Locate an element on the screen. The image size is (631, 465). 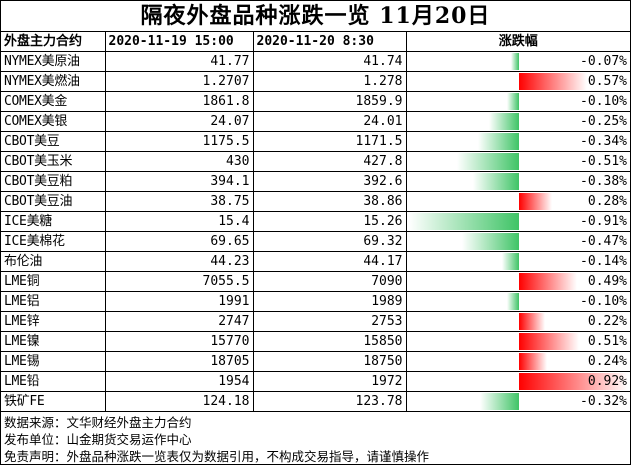
row-change: 0.49% is located at coordinates (575, 281).